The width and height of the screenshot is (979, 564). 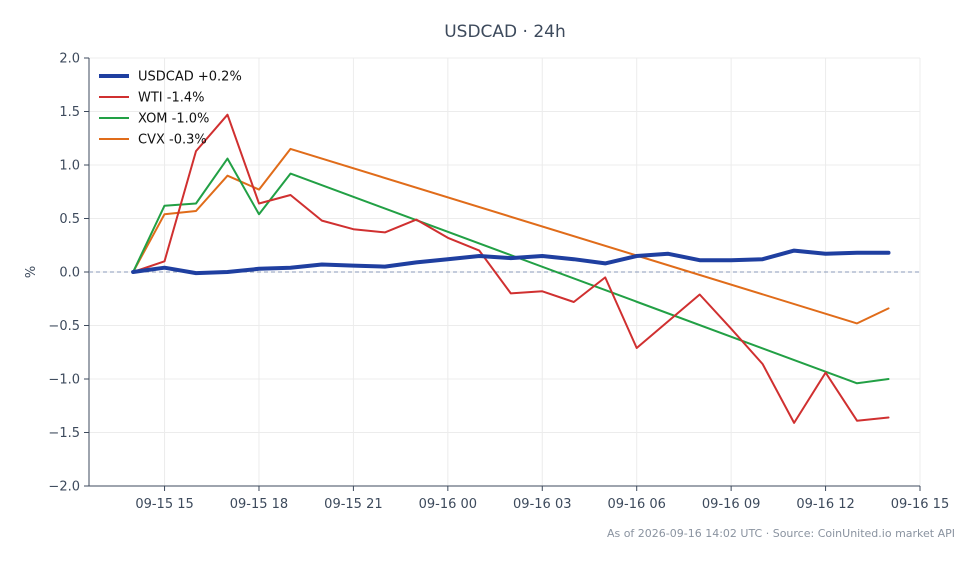 What do you see at coordinates (170, 109) in the screenshot?
I see `legend: USDCAD +0.2% WTI -1.4% XOM -1.0% CVX -0.3%` at bounding box center [170, 109].